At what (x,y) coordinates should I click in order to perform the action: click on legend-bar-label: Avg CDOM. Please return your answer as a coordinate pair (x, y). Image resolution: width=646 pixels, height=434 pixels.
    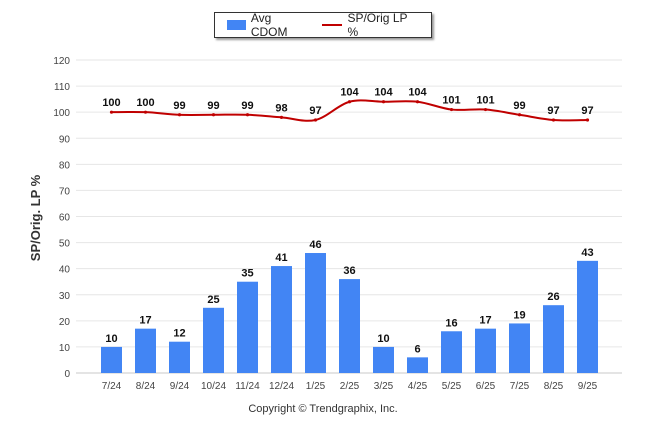
    Looking at the image, I should click on (269, 25).